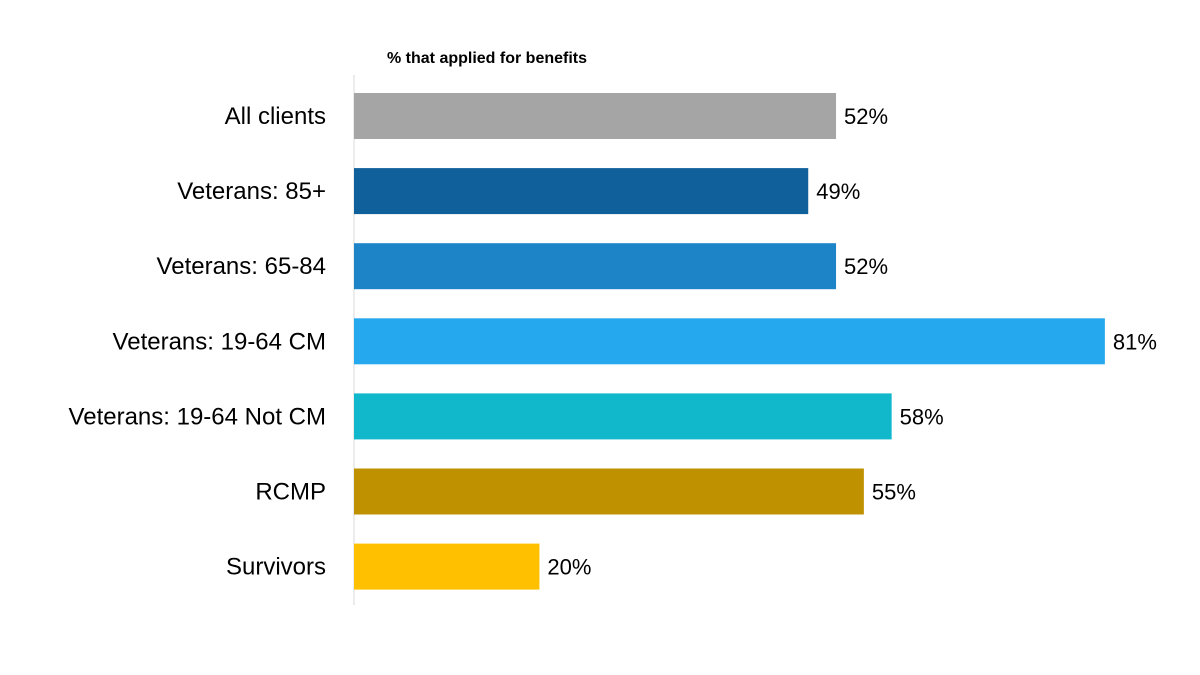 This screenshot has height=675, width=1200. Describe the element at coordinates (241, 266) in the screenshot. I see `category-label-2: Veterans: 65-84` at that location.